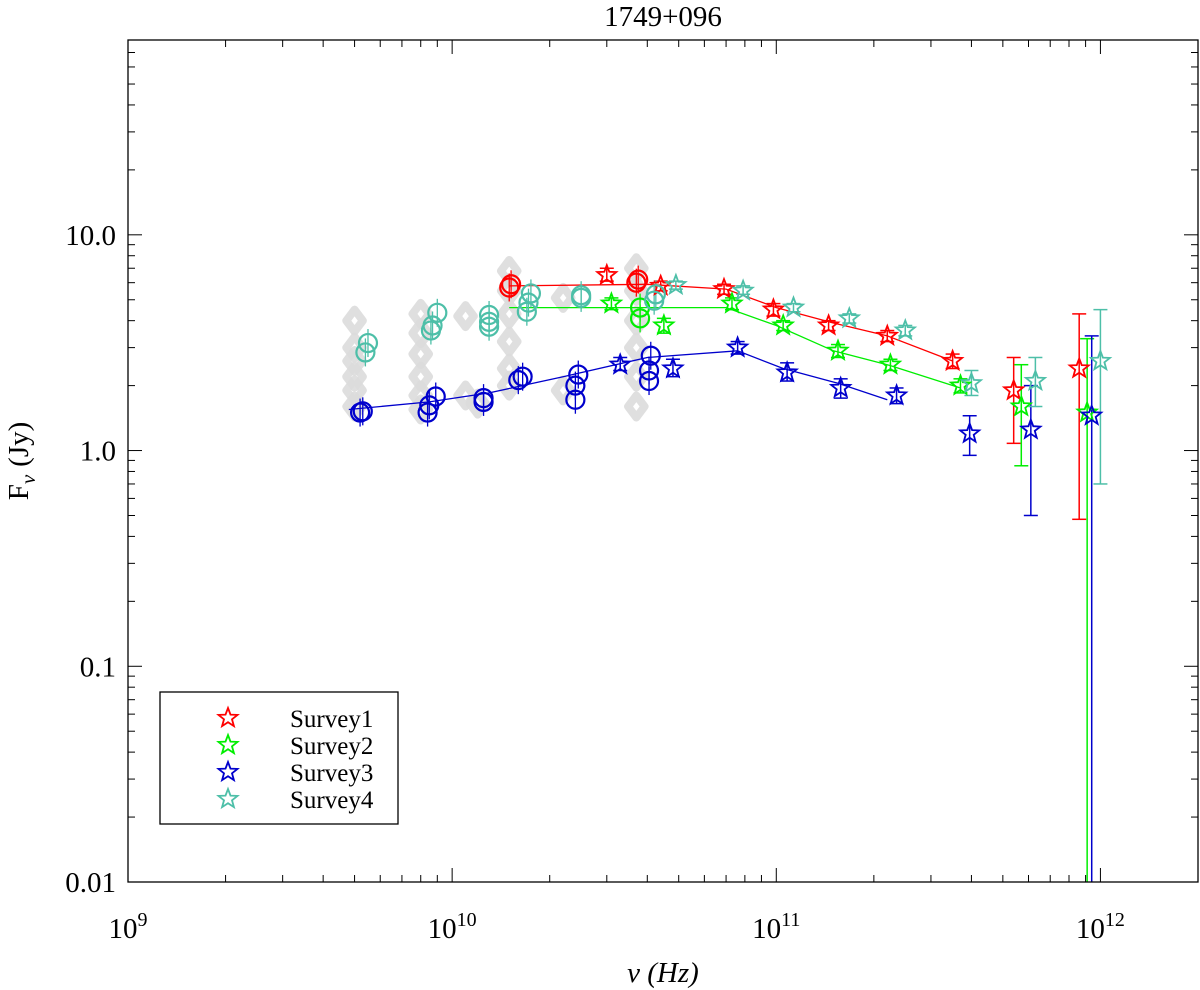  Describe the element at coordinates (467, 920) in the screenshot. I see `x-tick-exponent: 10` at that location.